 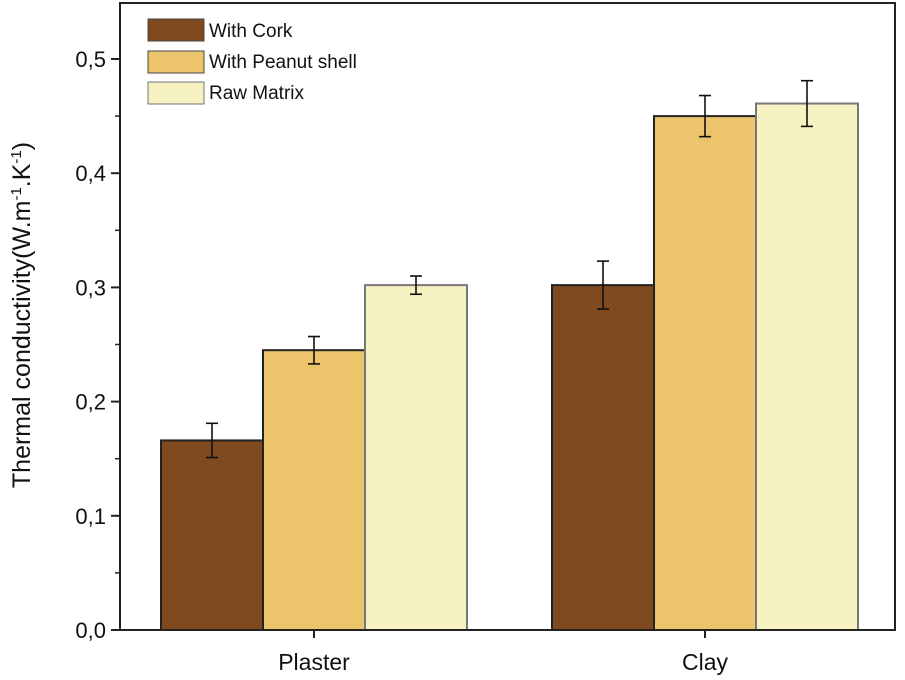 What do you see at coordinates (90, 287) in the screenshot?
I see `y-tick-label: 0,3` at bounding box center [90, 287].